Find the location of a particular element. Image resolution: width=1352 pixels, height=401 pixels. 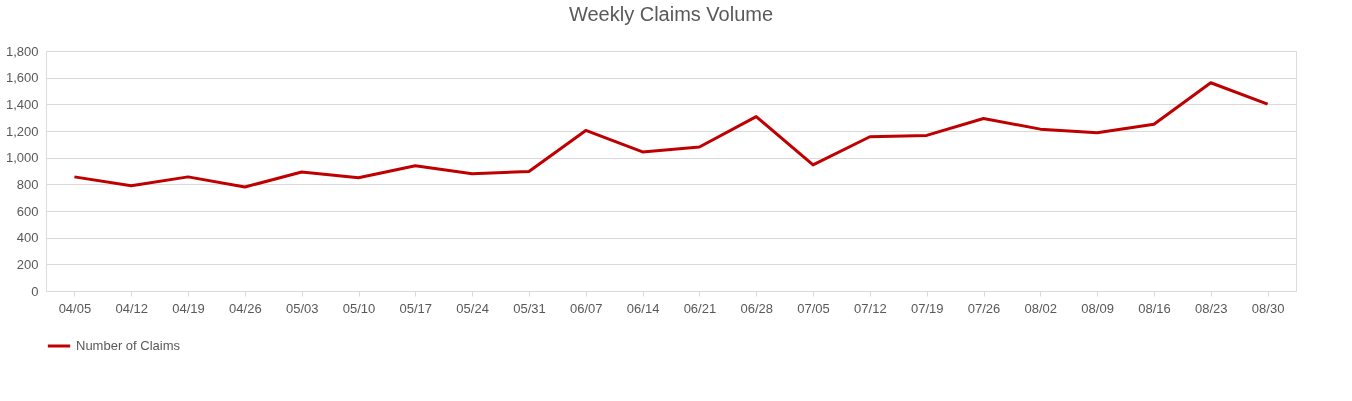

y-tick-label: 400 is located at coordinates (27, 238).